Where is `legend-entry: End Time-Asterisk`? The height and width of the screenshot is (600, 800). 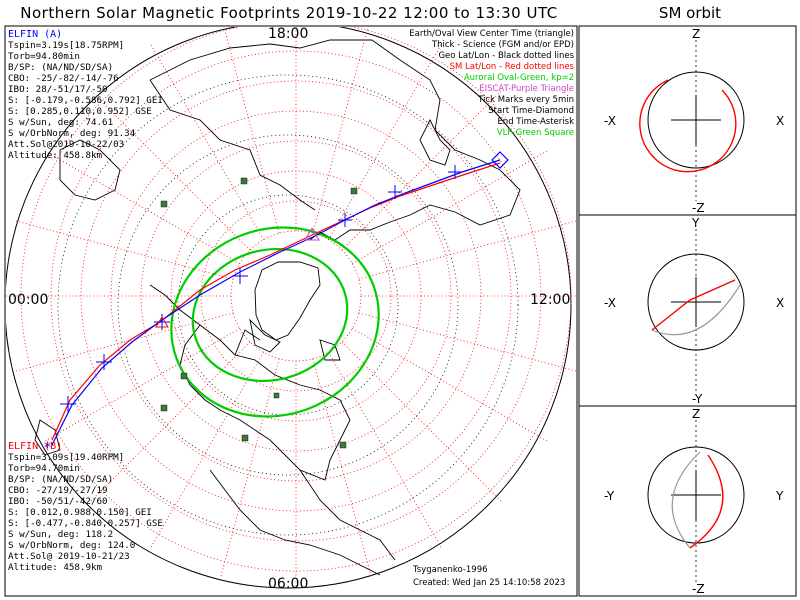 legend-entry: End Time-Asterisk is located at coordinates (535, 122).